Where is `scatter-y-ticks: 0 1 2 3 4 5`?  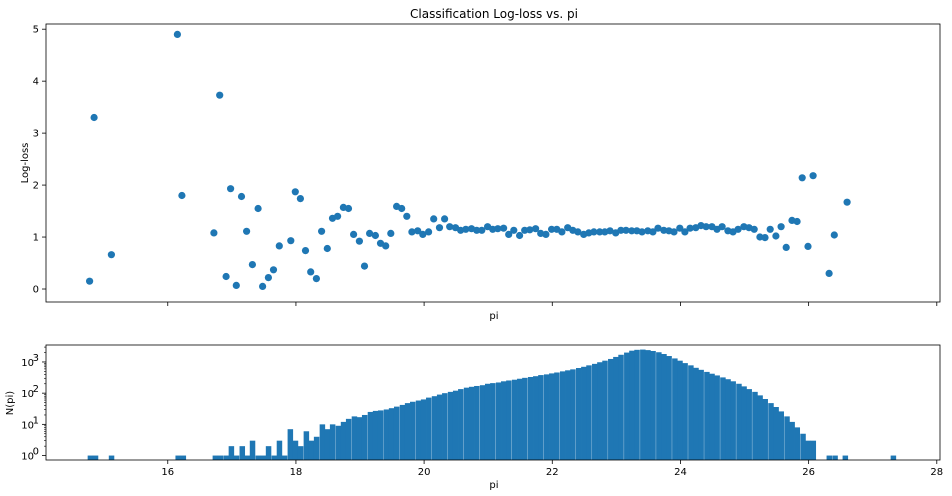 scatter-y-ticks: 0 1 2 3 4 5 is located at coordinates (39, 160).